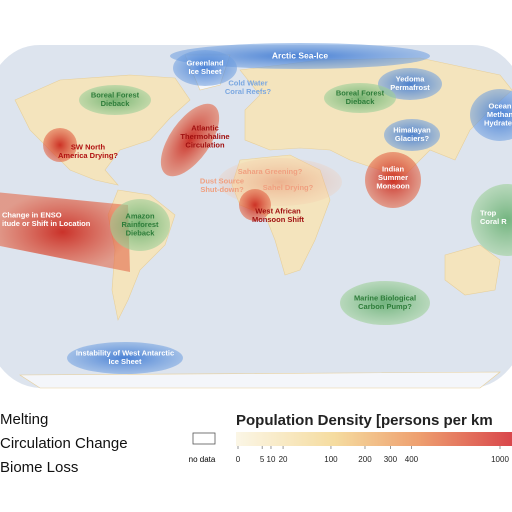 The height and width of the screenshot is (512, 512). What do you see at coordinates (222, 189) in the screenshot?
I see `tipping-label: Shut-down?` at bounding box center [222, 189].